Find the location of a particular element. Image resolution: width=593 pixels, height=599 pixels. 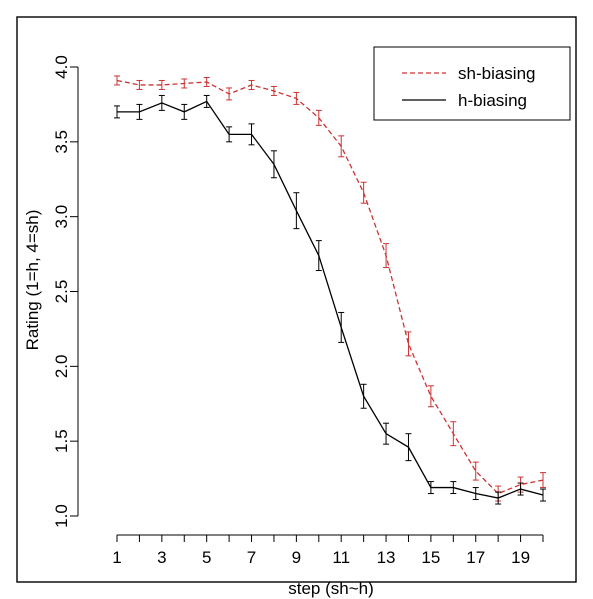

y-tick-label: 4.0 is located at coordinates (61, 67).